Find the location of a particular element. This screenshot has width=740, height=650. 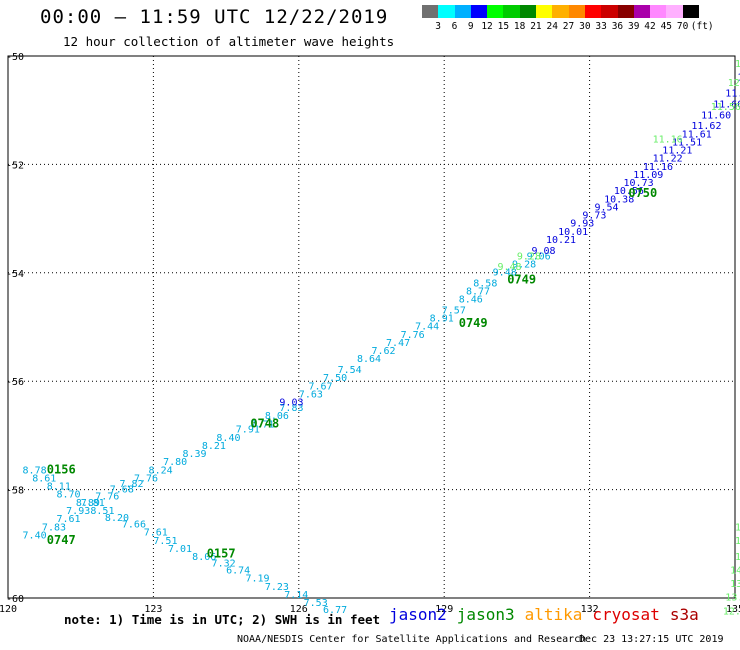

wave-height-point: 12.08 is located at coordinates (734, 83).